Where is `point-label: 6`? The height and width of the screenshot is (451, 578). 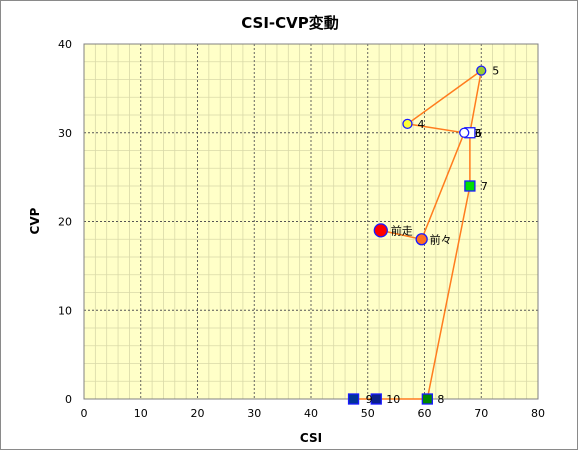
point-label: 6 is located at coordinates (478, 133).